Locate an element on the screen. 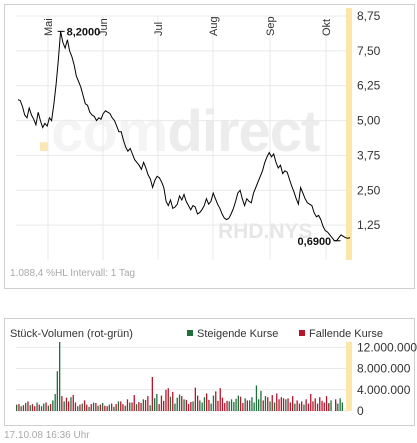 Image resolution: width=417 pixels, height=443 pixels. legend-falling-label: Fallende Kurse is located at coordinates (346, 334).